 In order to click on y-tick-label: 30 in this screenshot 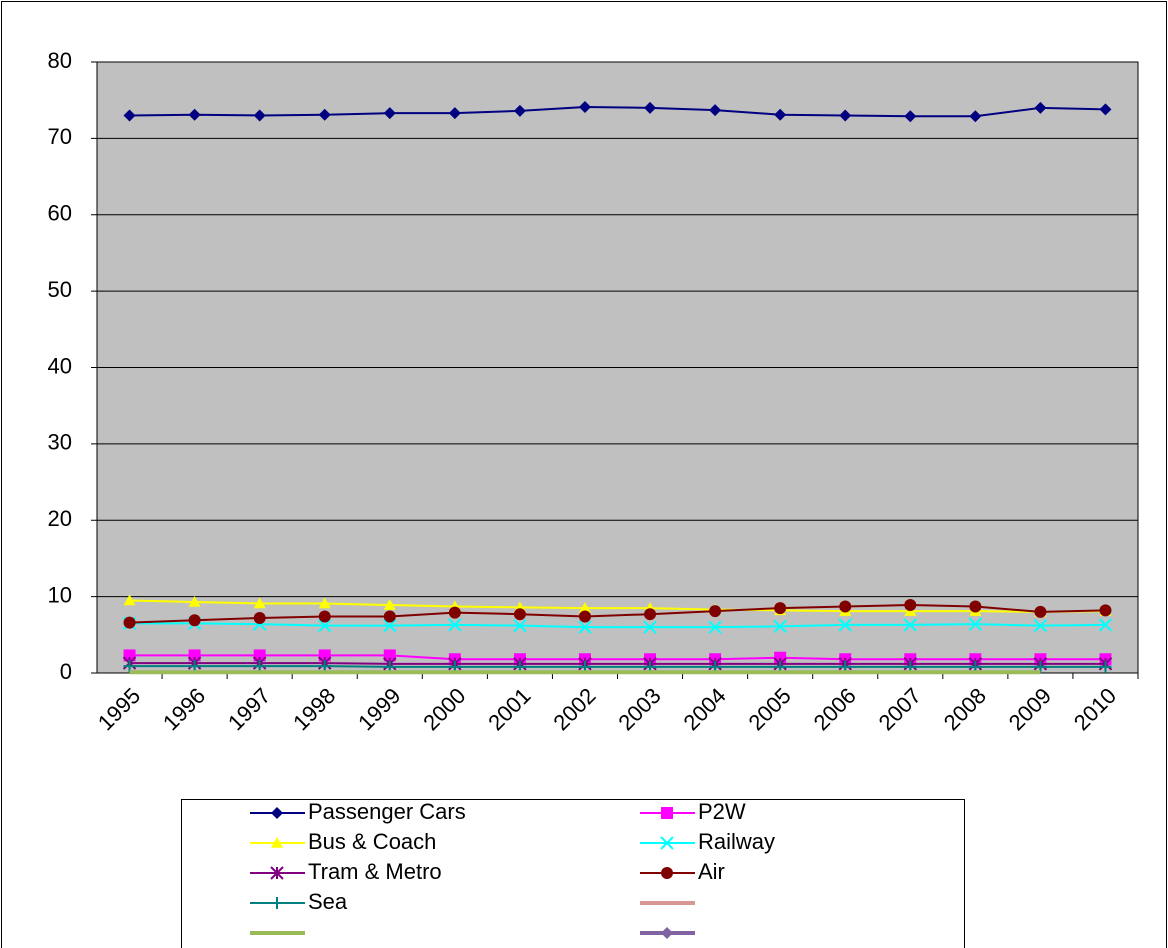, I will do `click(60, 442)`.